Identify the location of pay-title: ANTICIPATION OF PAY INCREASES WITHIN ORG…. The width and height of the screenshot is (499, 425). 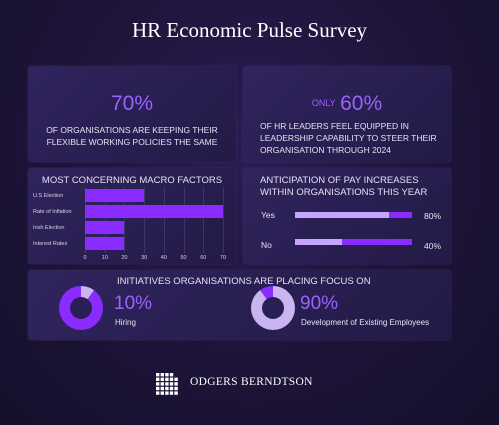
(344, 186).